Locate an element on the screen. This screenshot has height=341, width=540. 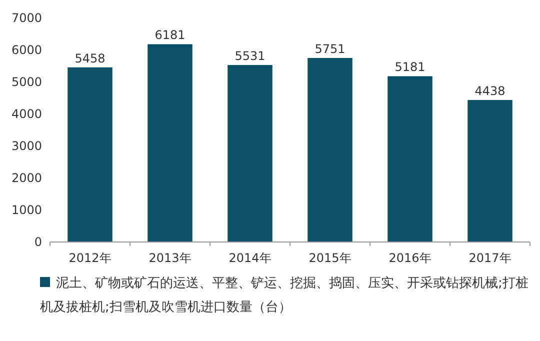
data-label: 5751 is located at coordinates (330, 49).